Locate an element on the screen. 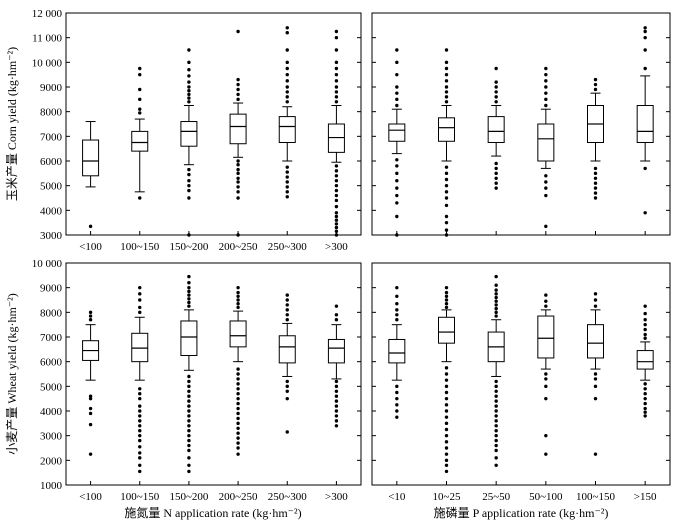  y-tick-label: 7000 is located at coordinates (51, 338).